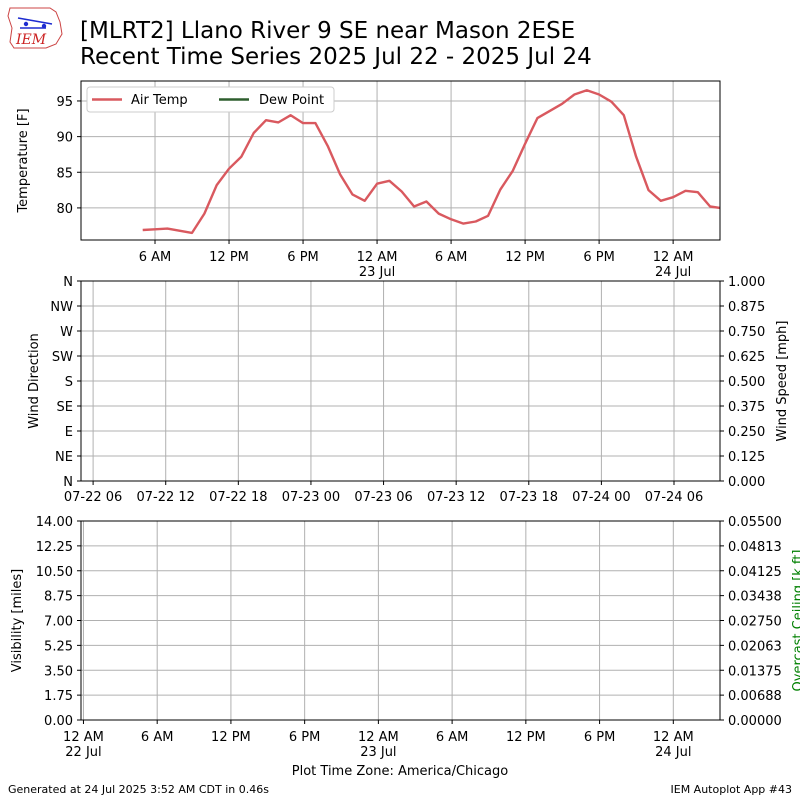  I want to click on ceiling-tick-label: 0.02750, so click(755, 622).